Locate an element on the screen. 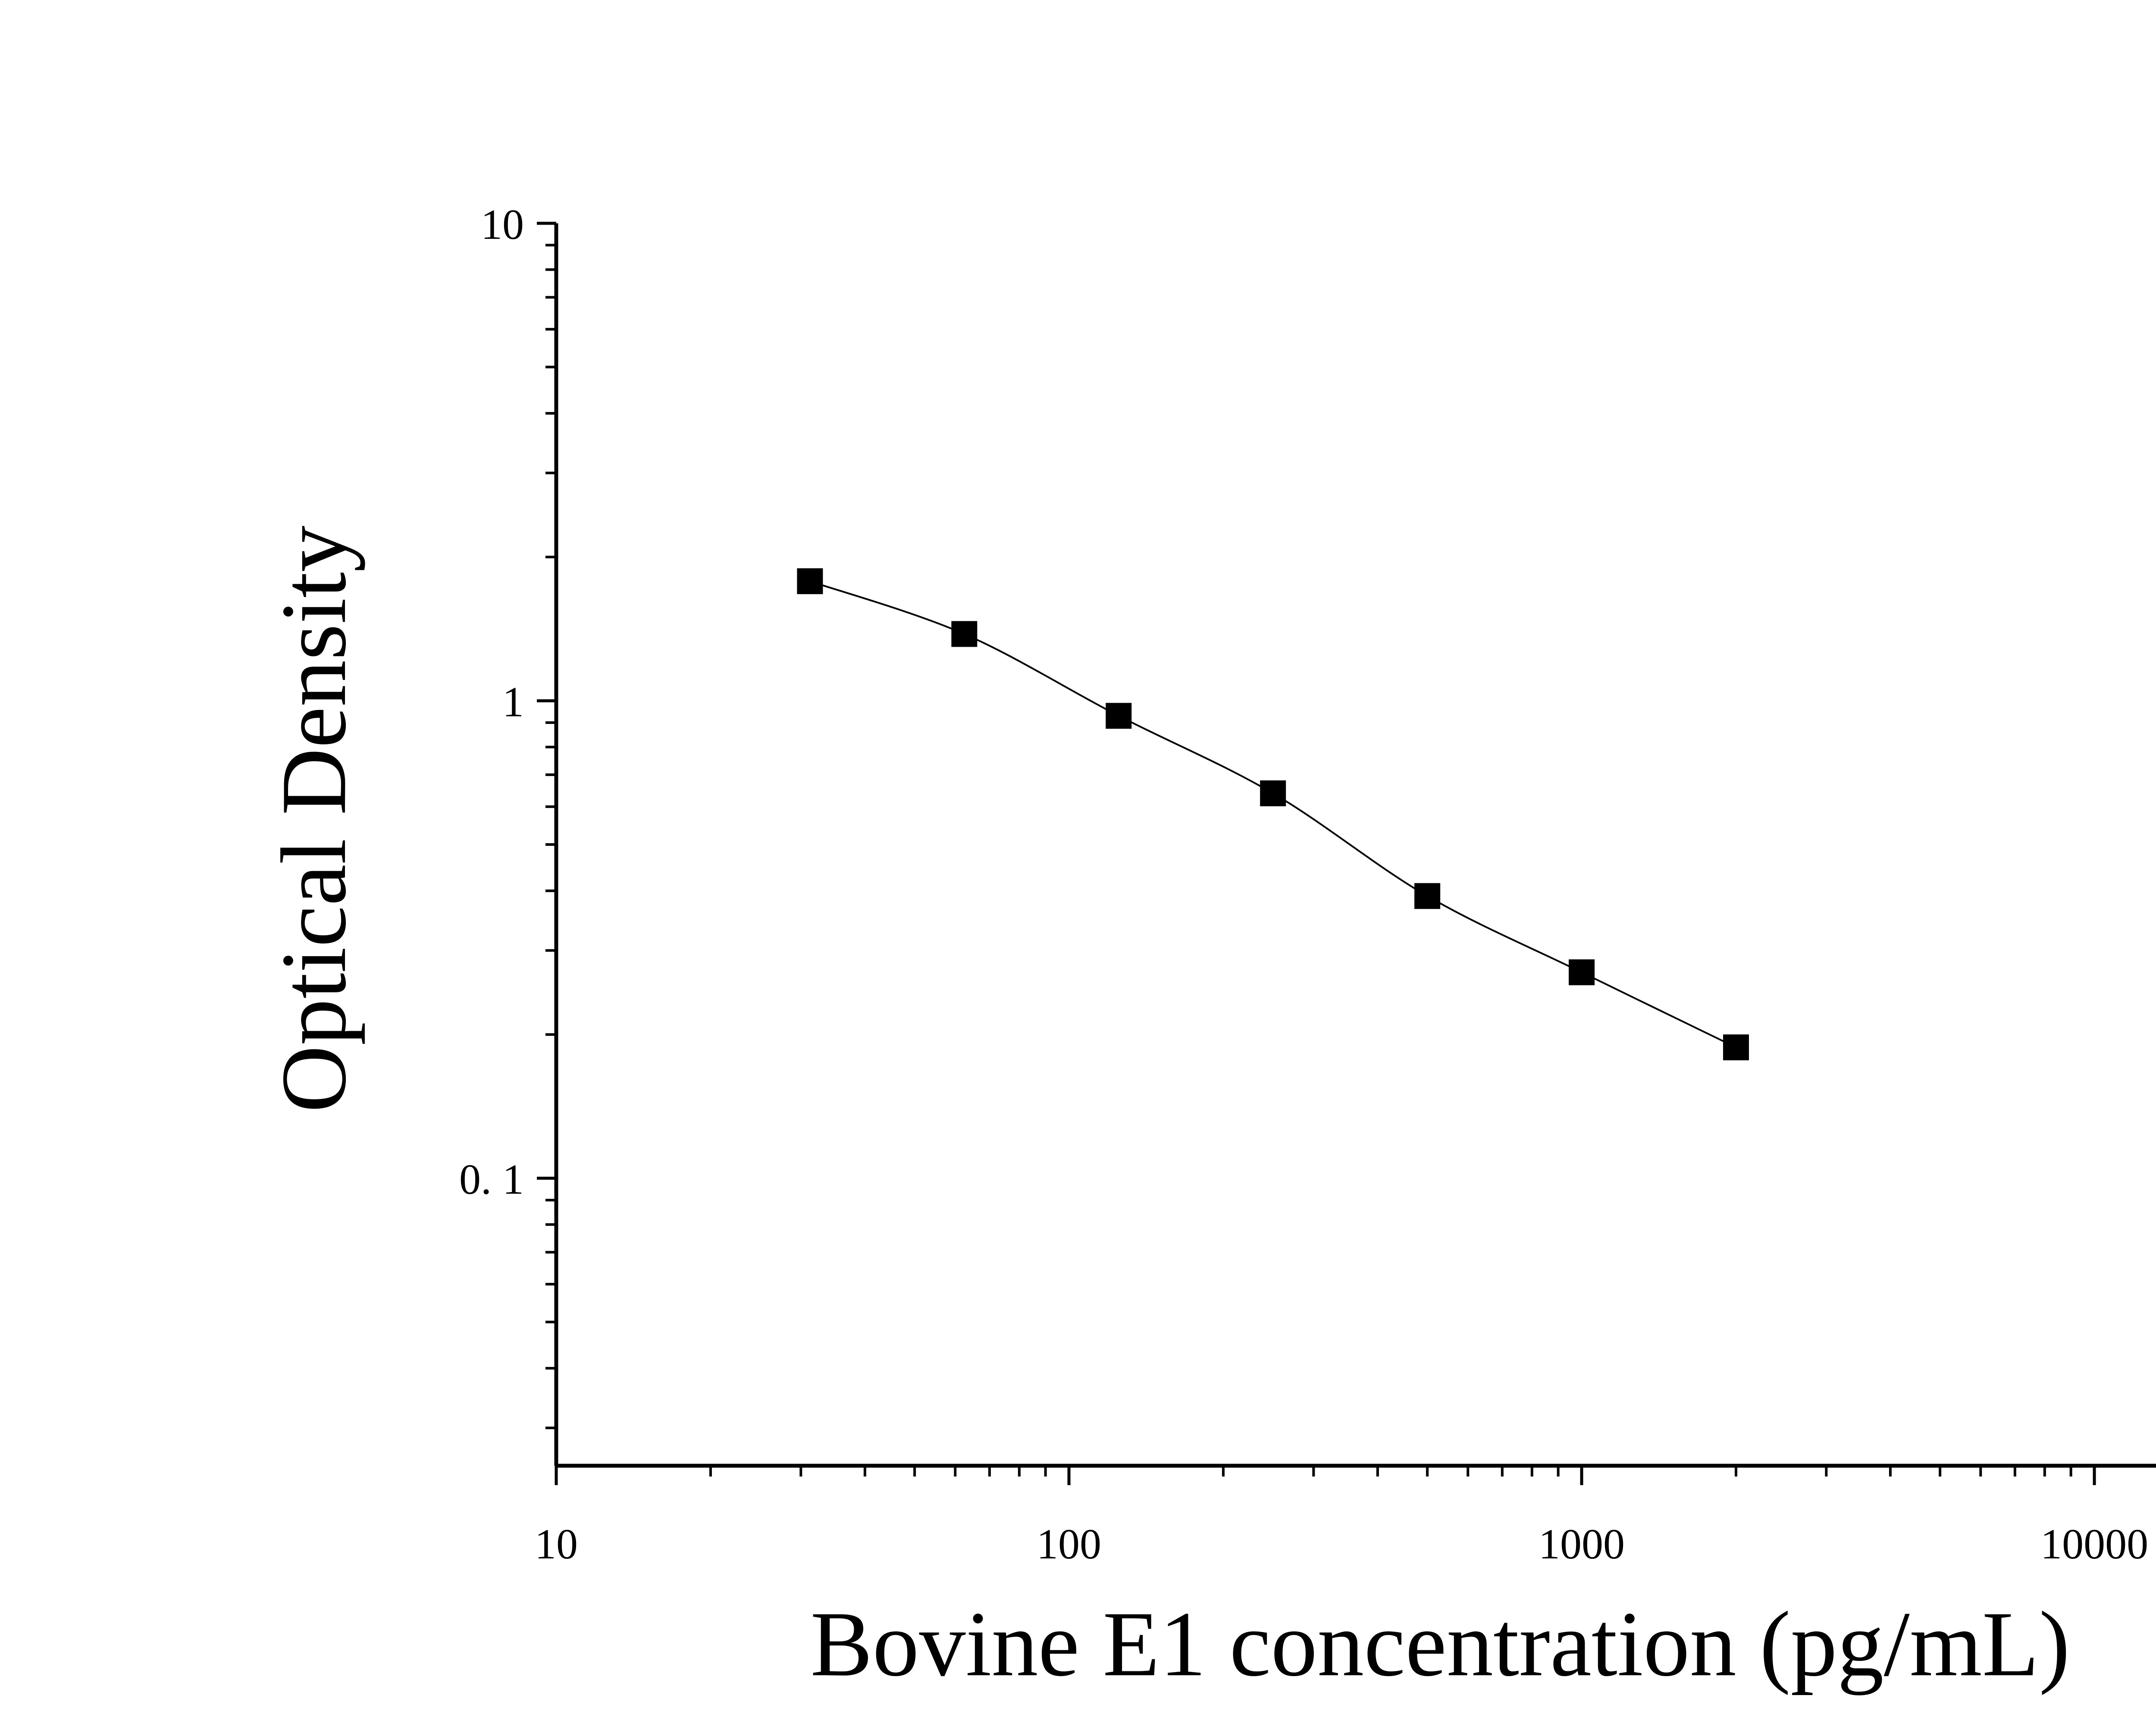 The width and height of the screenshot is (2156, 1733). y-axis-title: Optical Density is located at coordinates (313, 820).